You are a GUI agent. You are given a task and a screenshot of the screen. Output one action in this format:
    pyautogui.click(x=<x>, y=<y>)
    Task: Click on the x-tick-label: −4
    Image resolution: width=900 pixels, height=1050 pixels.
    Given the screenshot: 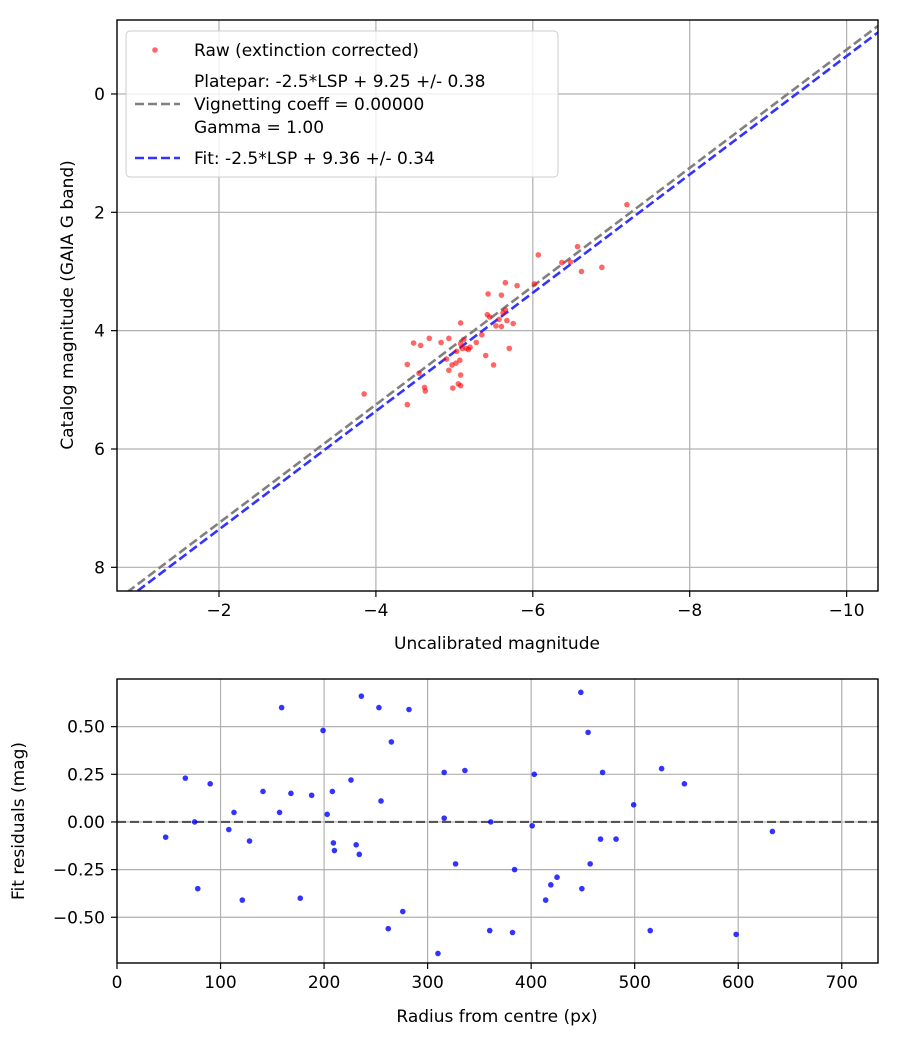 What is the action you would take?
    pyautogui.click(x=375, y=611)
    